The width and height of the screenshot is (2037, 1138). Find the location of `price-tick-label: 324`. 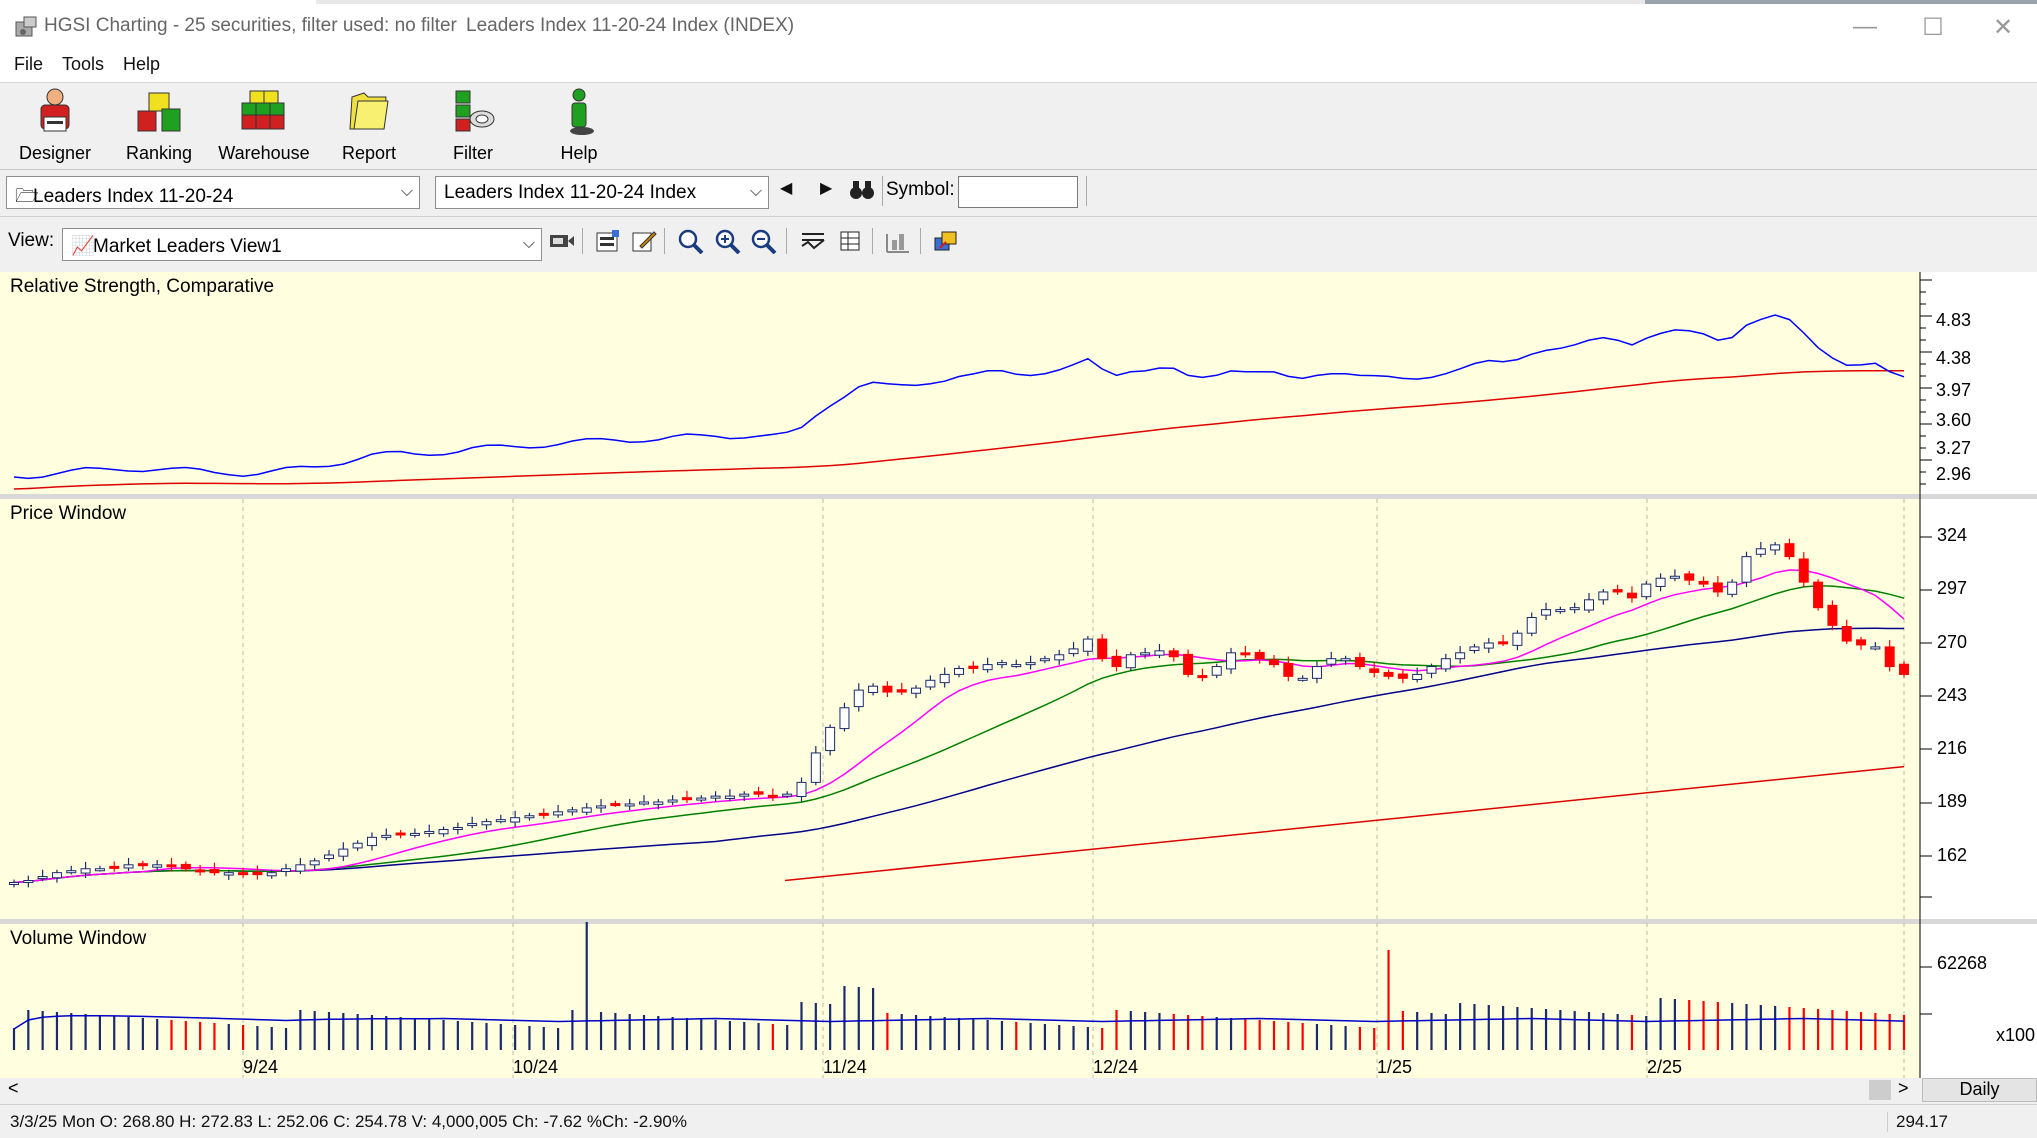

price-tick-label: 324 is located at coordinates (1952, 535).